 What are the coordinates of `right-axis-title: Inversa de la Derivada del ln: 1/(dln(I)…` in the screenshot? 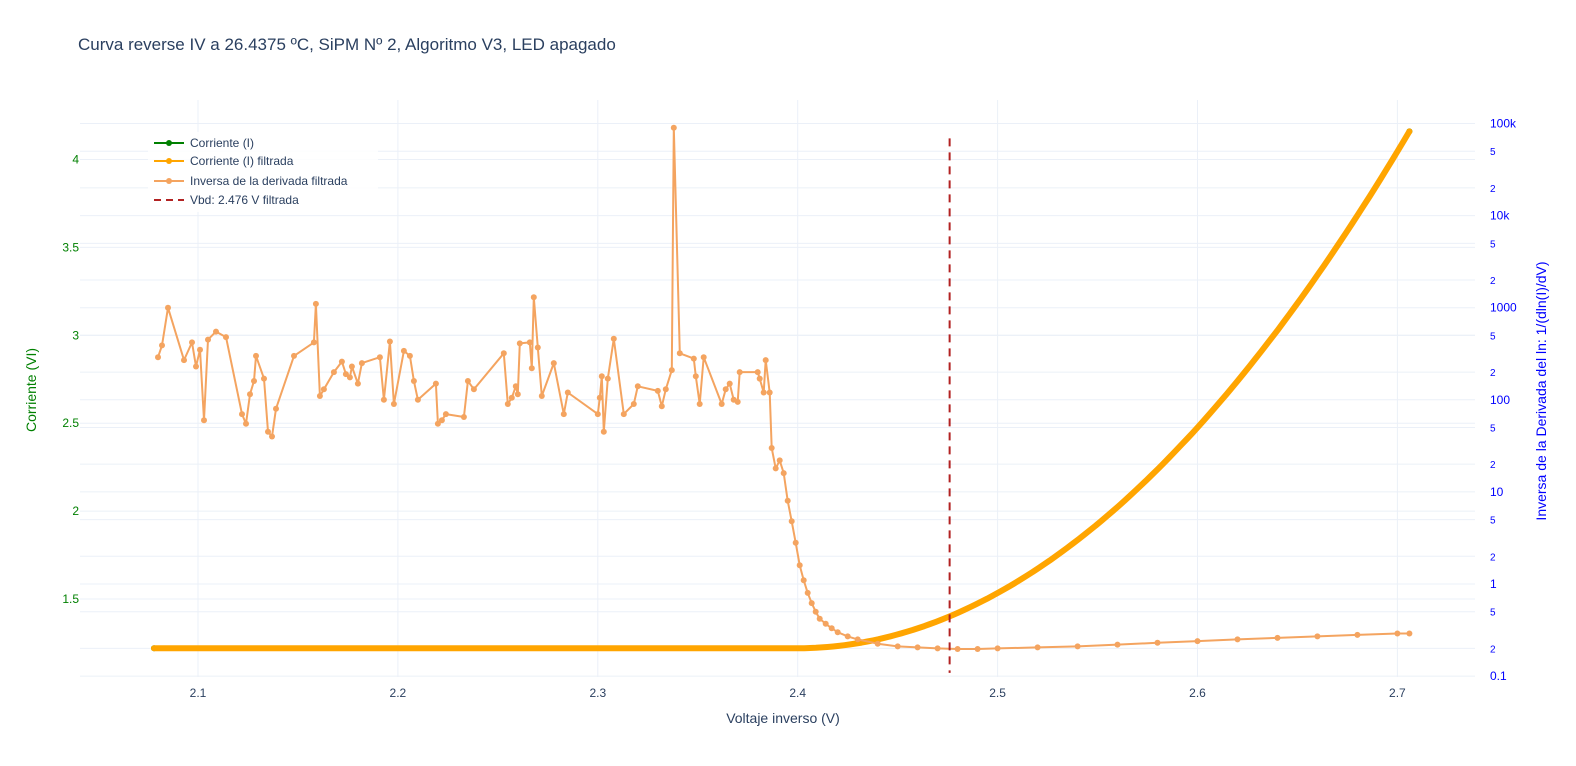 It's located at (1541, 390).